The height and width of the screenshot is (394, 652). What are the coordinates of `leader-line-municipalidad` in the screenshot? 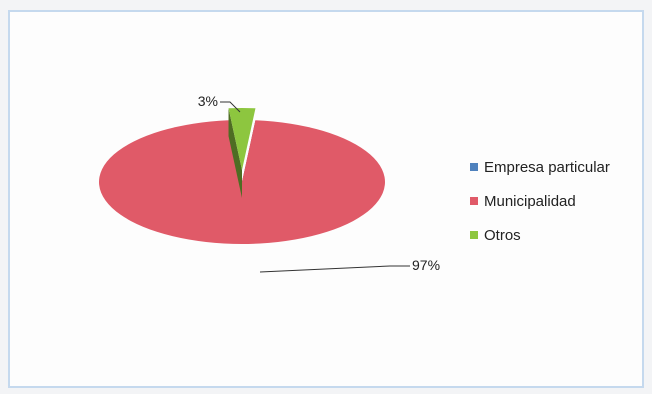 It's located at (334, 269).